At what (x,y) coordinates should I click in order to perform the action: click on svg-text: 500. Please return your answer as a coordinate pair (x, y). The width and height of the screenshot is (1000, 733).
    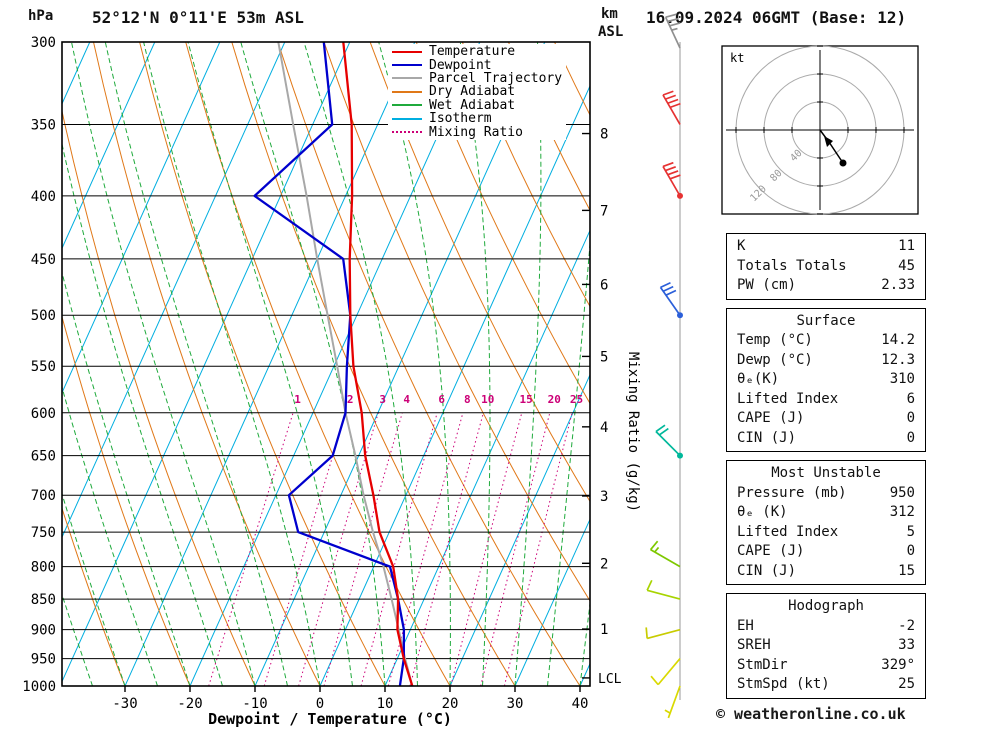
    Looking at the image, I should click on (43, 316).